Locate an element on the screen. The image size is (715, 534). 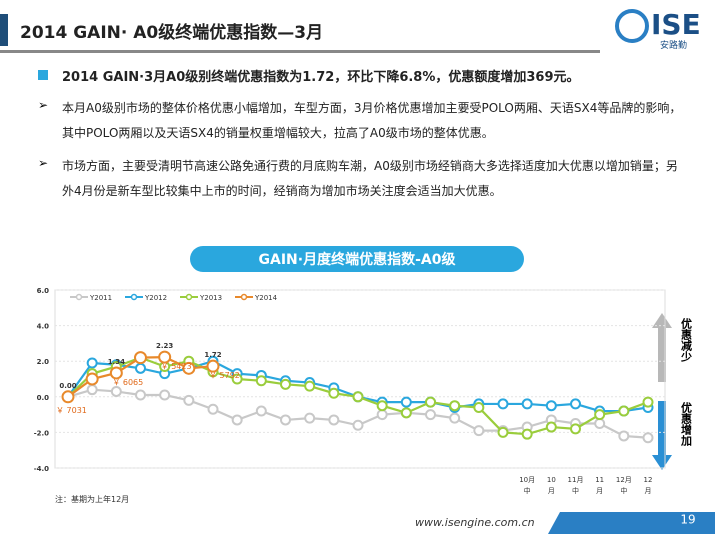
down-arrow is located at coordinates (662, 435).